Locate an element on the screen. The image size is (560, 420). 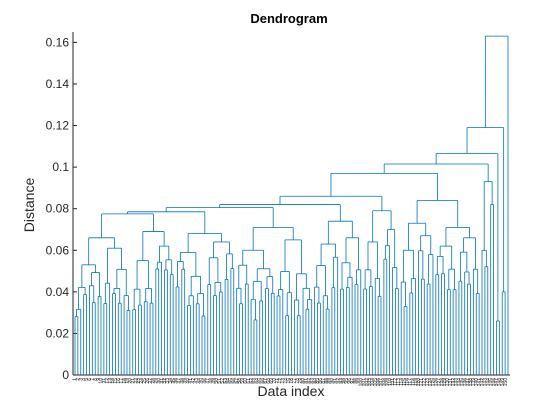
leaf-label: 113 is located at coordinates (399, 382).